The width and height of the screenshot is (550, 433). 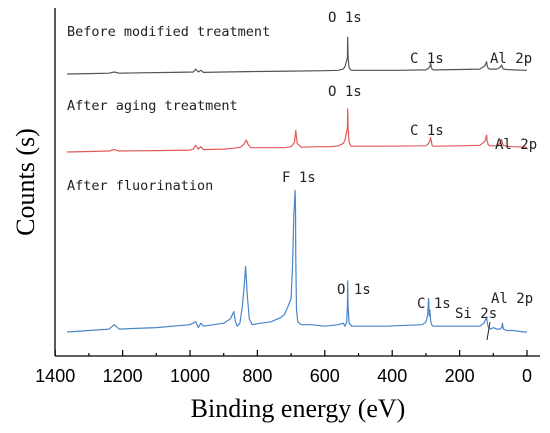 I want to click on peak-c1s-fluor: C 1s, so click(x=434, y=304).